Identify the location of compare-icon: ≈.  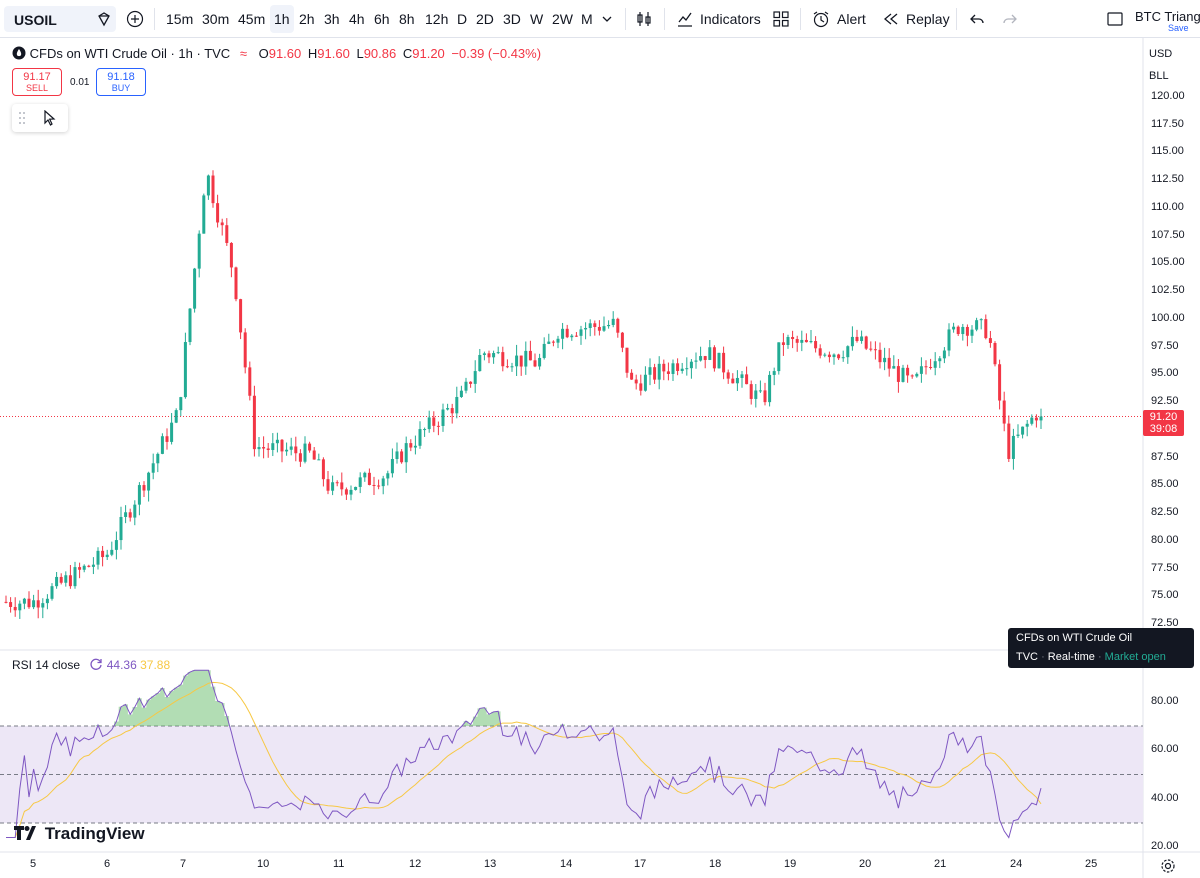
(243, 53).